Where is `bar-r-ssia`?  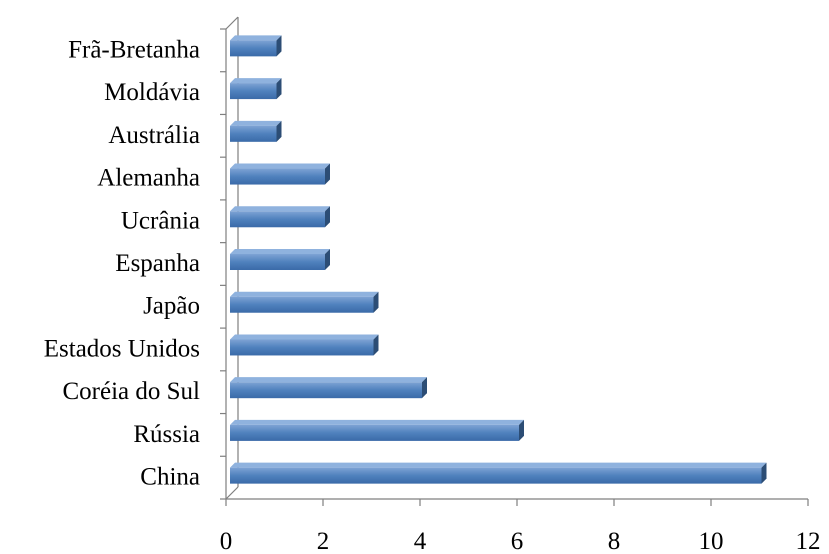 bar-r-ssia is located at coordinates (377, 430).